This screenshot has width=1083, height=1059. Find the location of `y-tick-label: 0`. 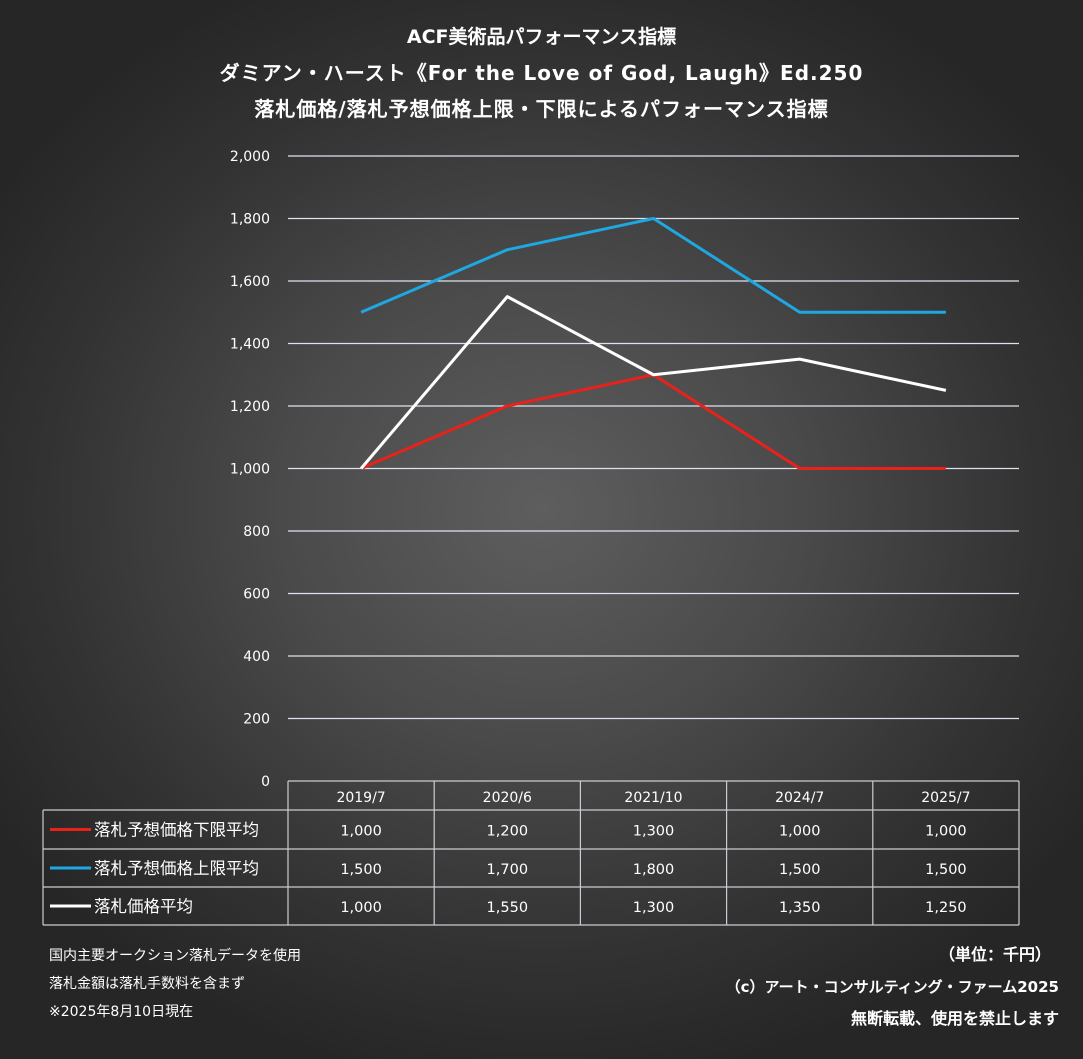

y-tick-label: 0 is located at coordinates (265, 782).